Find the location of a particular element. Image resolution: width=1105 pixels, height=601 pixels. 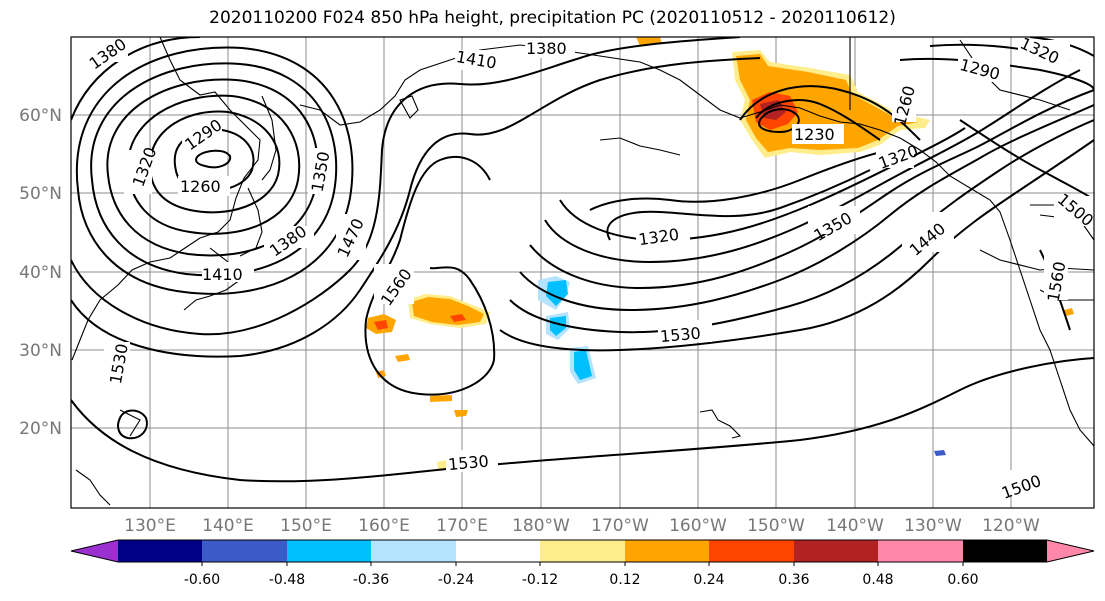

contour-label: 1230 is located at coordinates (814, 134).